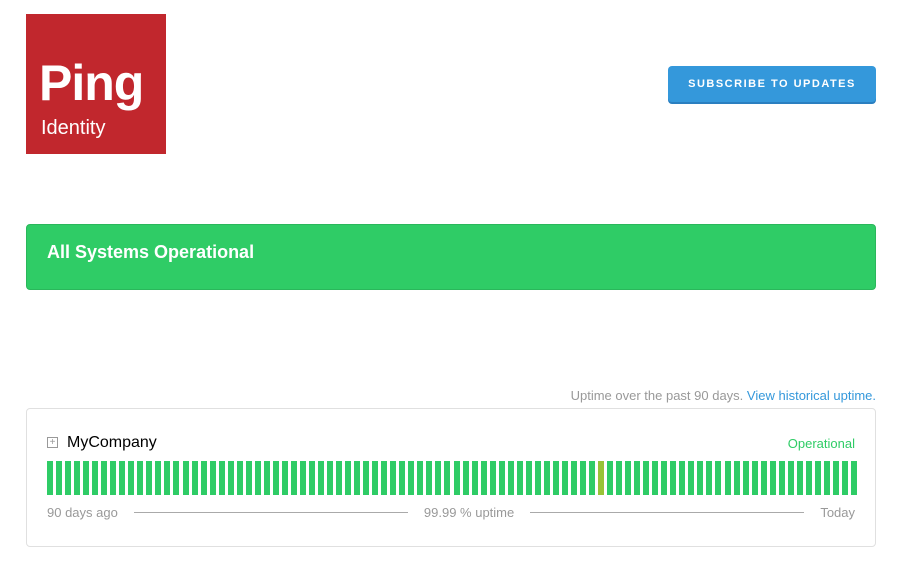 This screenshot has height=570, width=908. Describe the element at coordinates (96, 84) in the screenshot. I see `ping-identity-logo: Ping Identity` at that location.